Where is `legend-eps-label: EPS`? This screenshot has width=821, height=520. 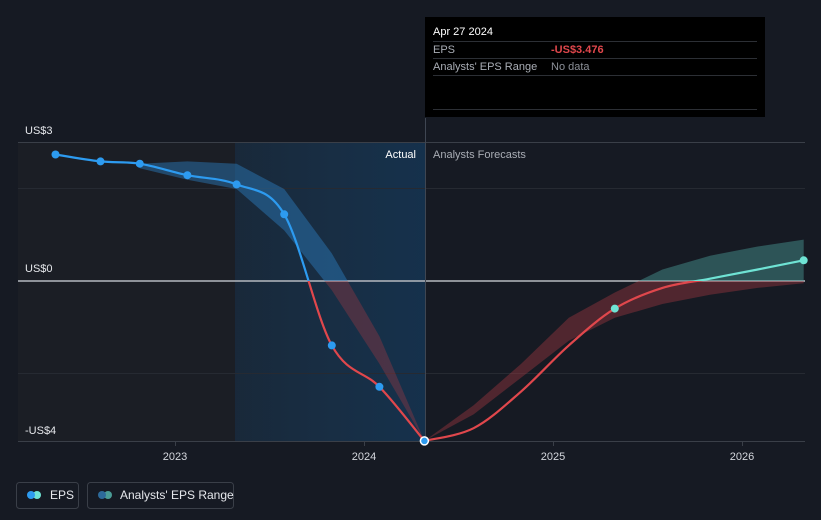
legend-eps-label: EPS is located at coordinates (62, 495).